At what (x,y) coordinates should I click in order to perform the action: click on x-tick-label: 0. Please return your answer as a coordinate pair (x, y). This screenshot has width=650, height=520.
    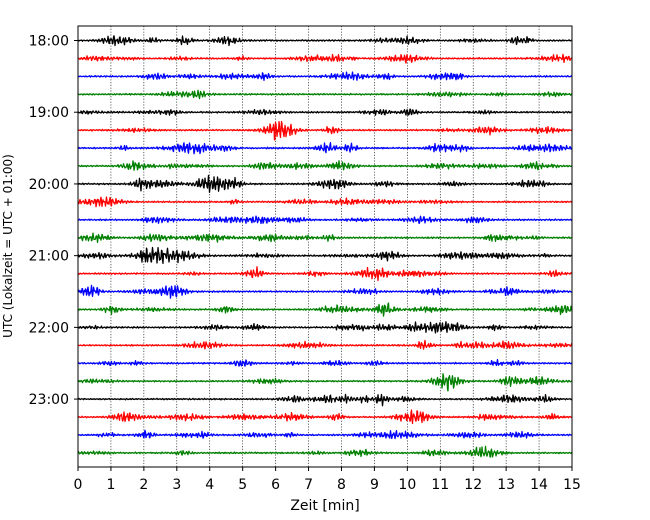
    Looking at the image, I should click on (78, 485).